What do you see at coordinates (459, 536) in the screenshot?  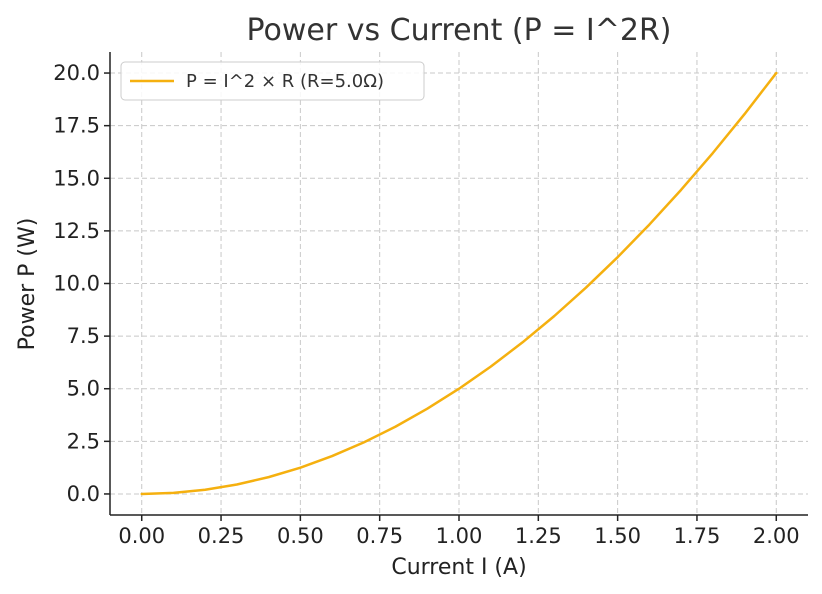 I see `x-tick-label: 1.00` at bounding box center [459, 536].